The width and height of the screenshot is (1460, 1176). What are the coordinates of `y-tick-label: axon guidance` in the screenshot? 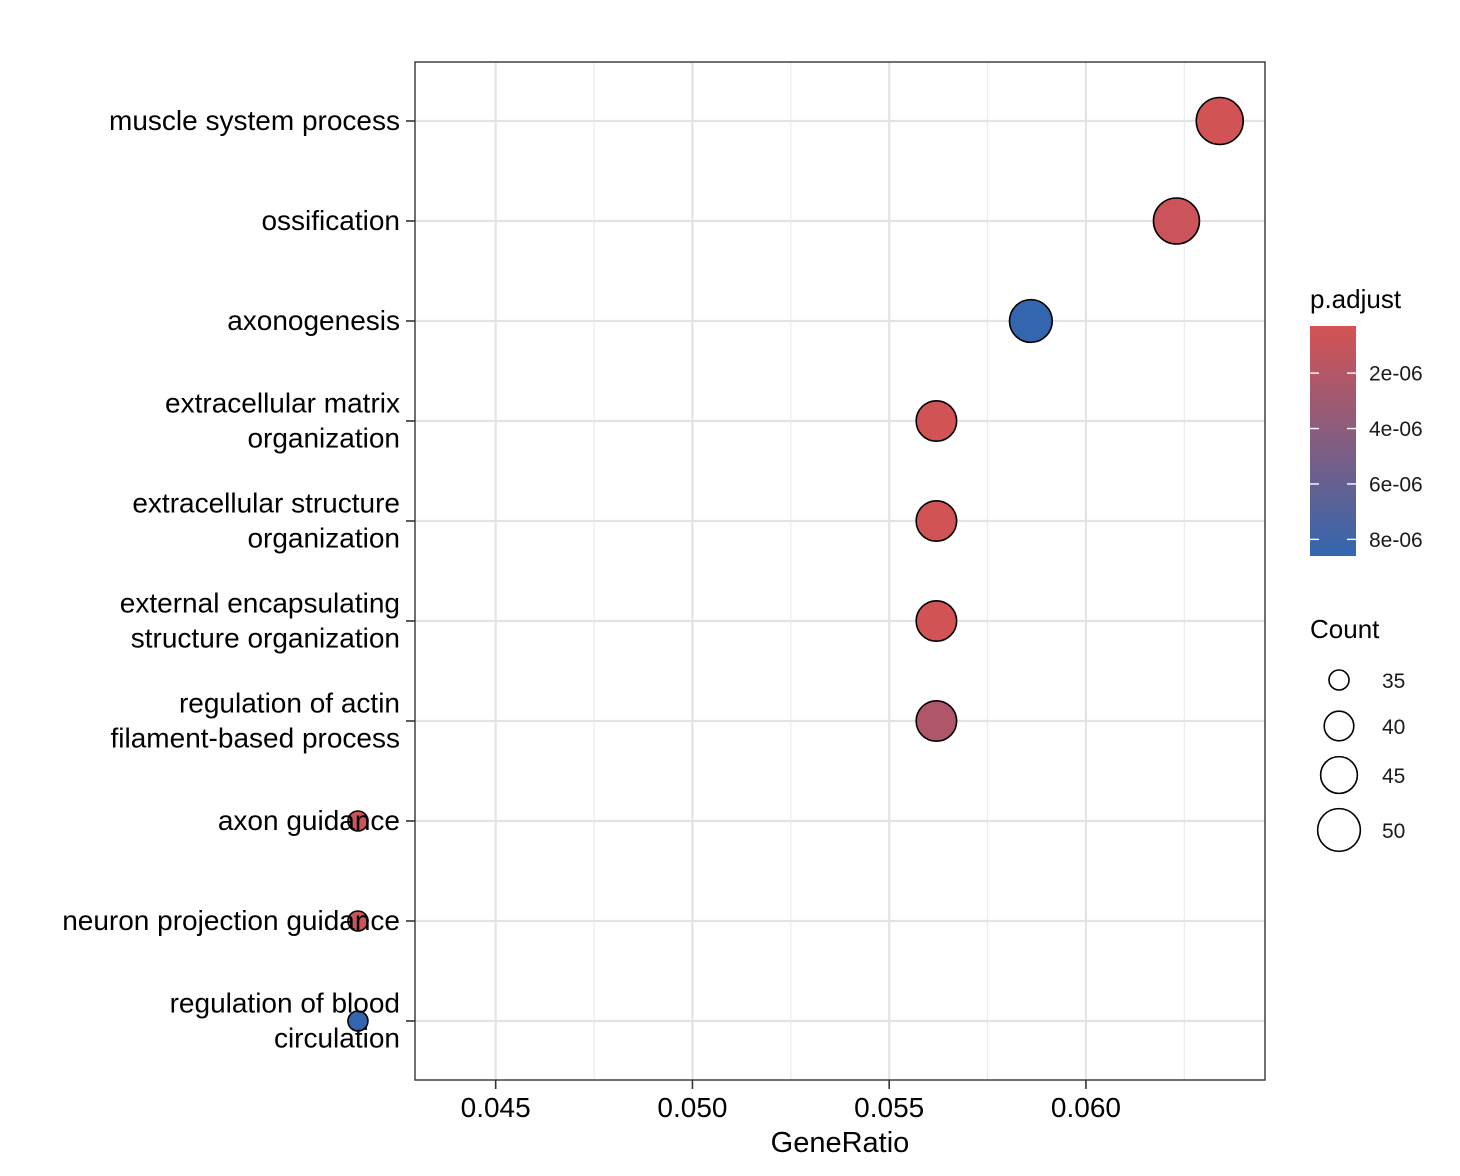 It's located at (309, 820).